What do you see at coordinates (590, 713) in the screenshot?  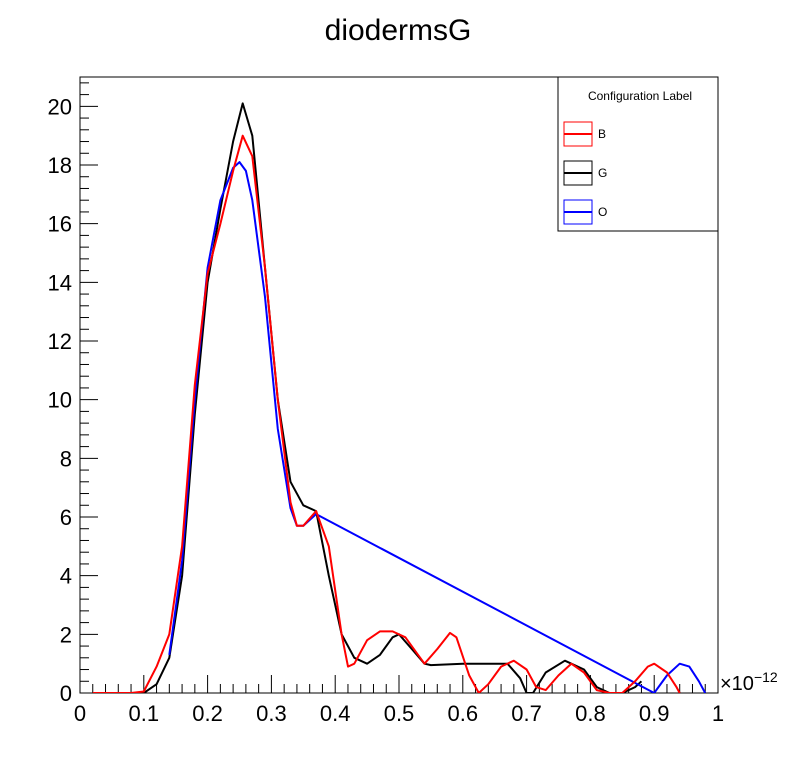 I see `x-tick-label: 0.8` at bounding box center [590, 713].